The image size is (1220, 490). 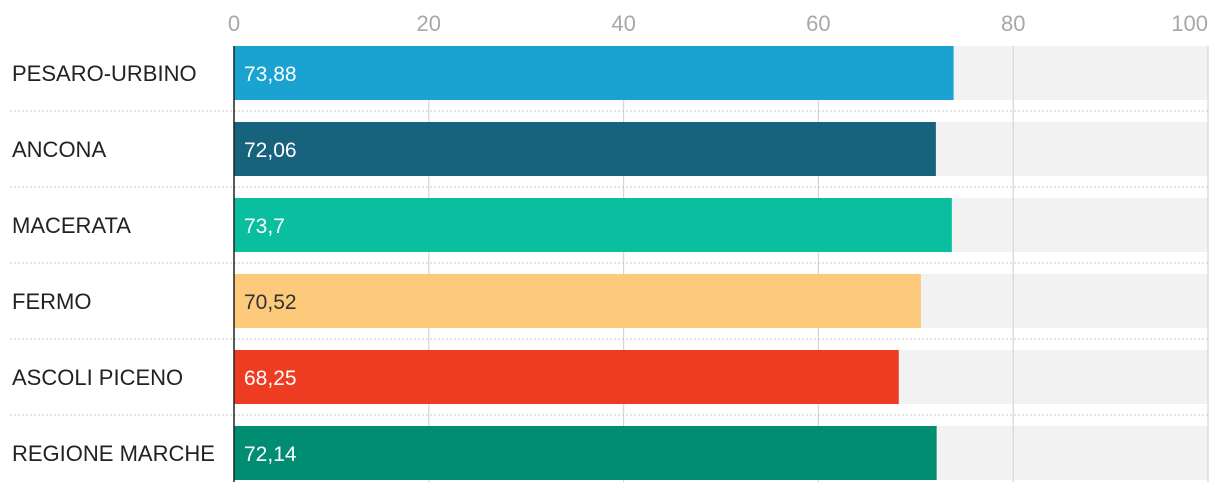 What do you see at coordinates (270, 378) in the screenshot?
I see `value-label: 68,25` at bounding box center [270, 378].